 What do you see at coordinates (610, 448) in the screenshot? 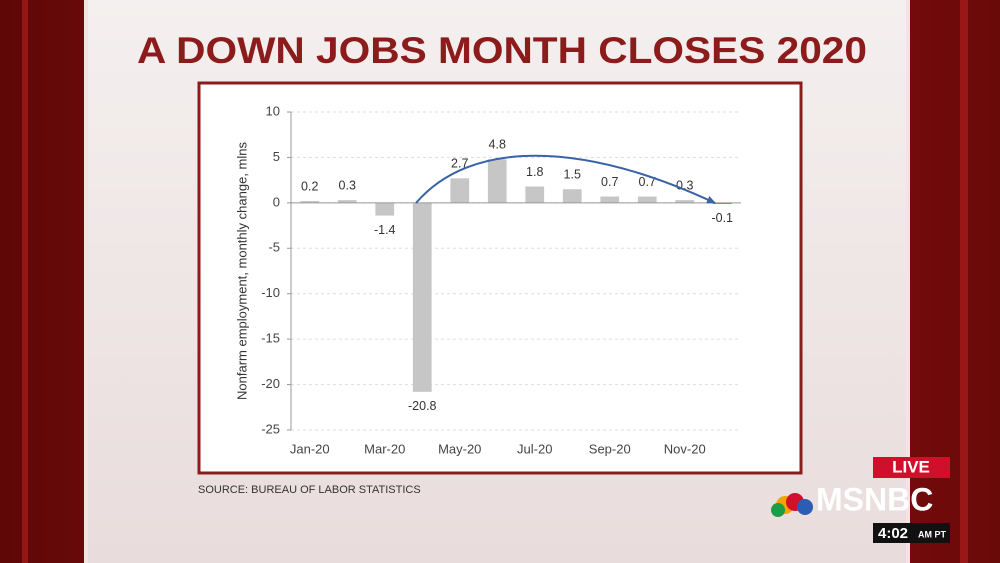
I see `x-tick-label: Sep-20` at bounding box center [610, 448].